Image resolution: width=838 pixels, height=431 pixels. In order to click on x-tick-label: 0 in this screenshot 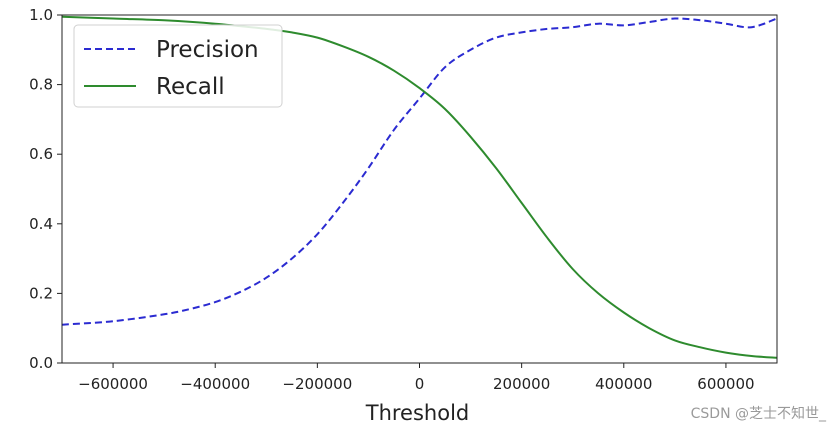, I will do `click(420, 384)`.